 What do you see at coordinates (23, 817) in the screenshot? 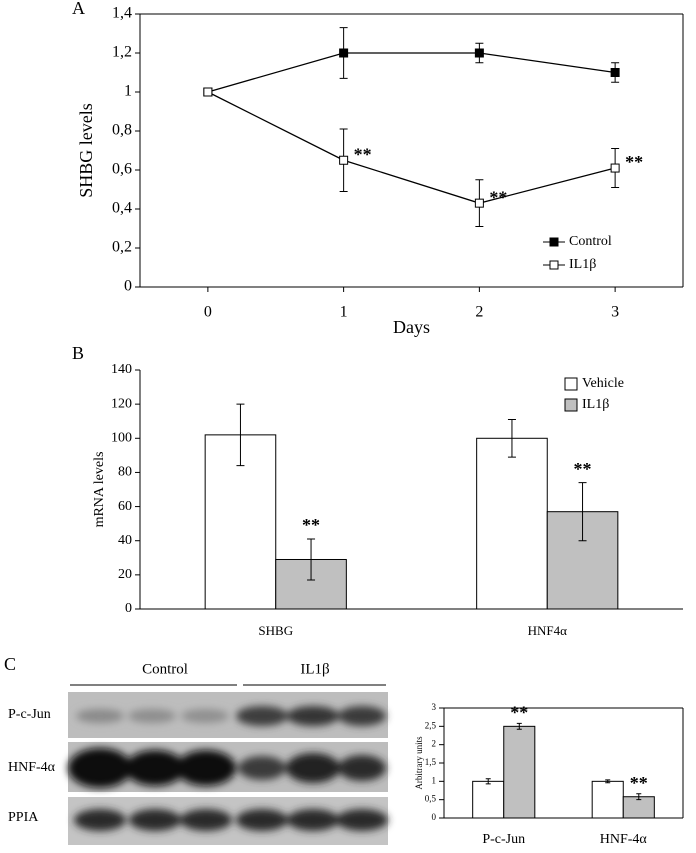
I see `row-label: PPIA` at bounding box center [23, 817].